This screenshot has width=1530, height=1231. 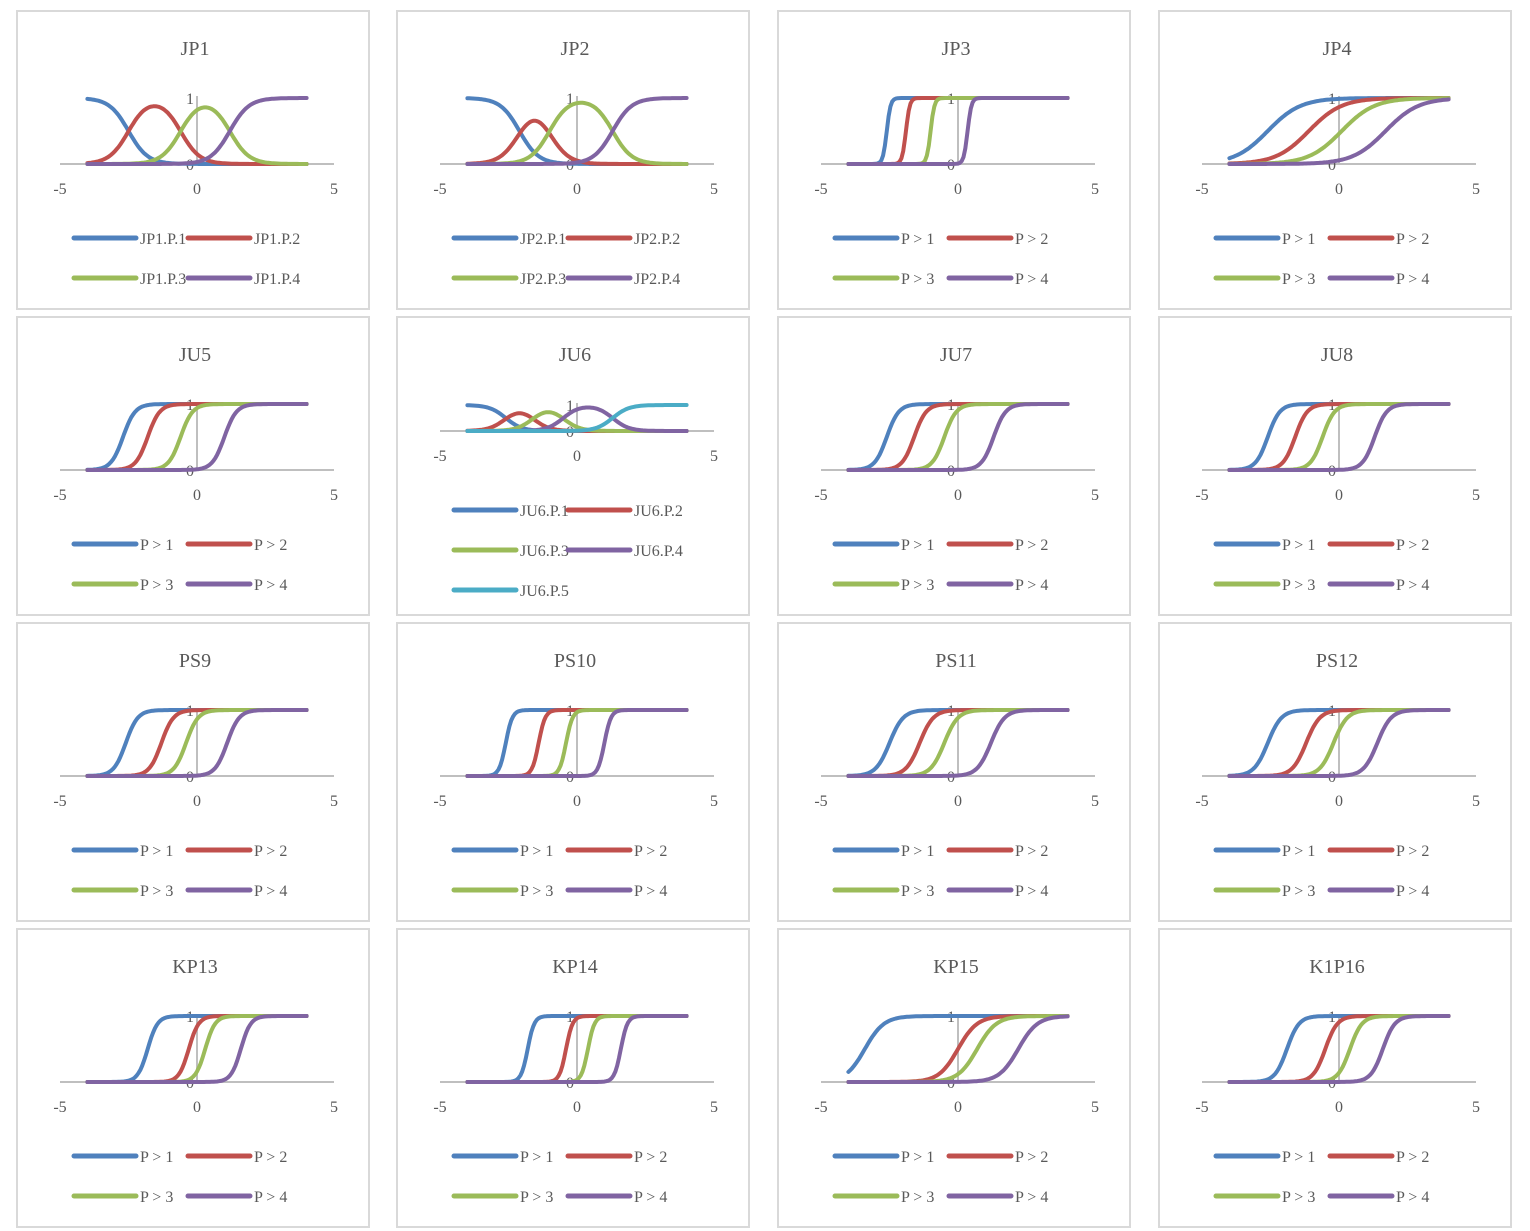 I want to click on chart-title: PS10, so click(x=575, y=661).